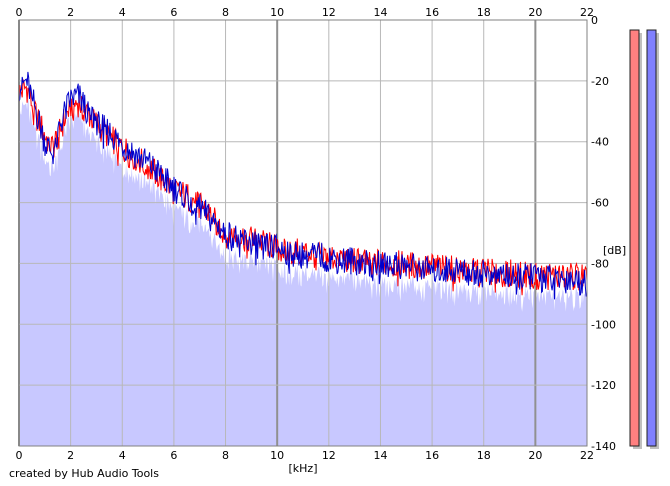 This screenshot has height=486, width=670. I want to click on x-tick-label-top: 10, so click(277, 12).